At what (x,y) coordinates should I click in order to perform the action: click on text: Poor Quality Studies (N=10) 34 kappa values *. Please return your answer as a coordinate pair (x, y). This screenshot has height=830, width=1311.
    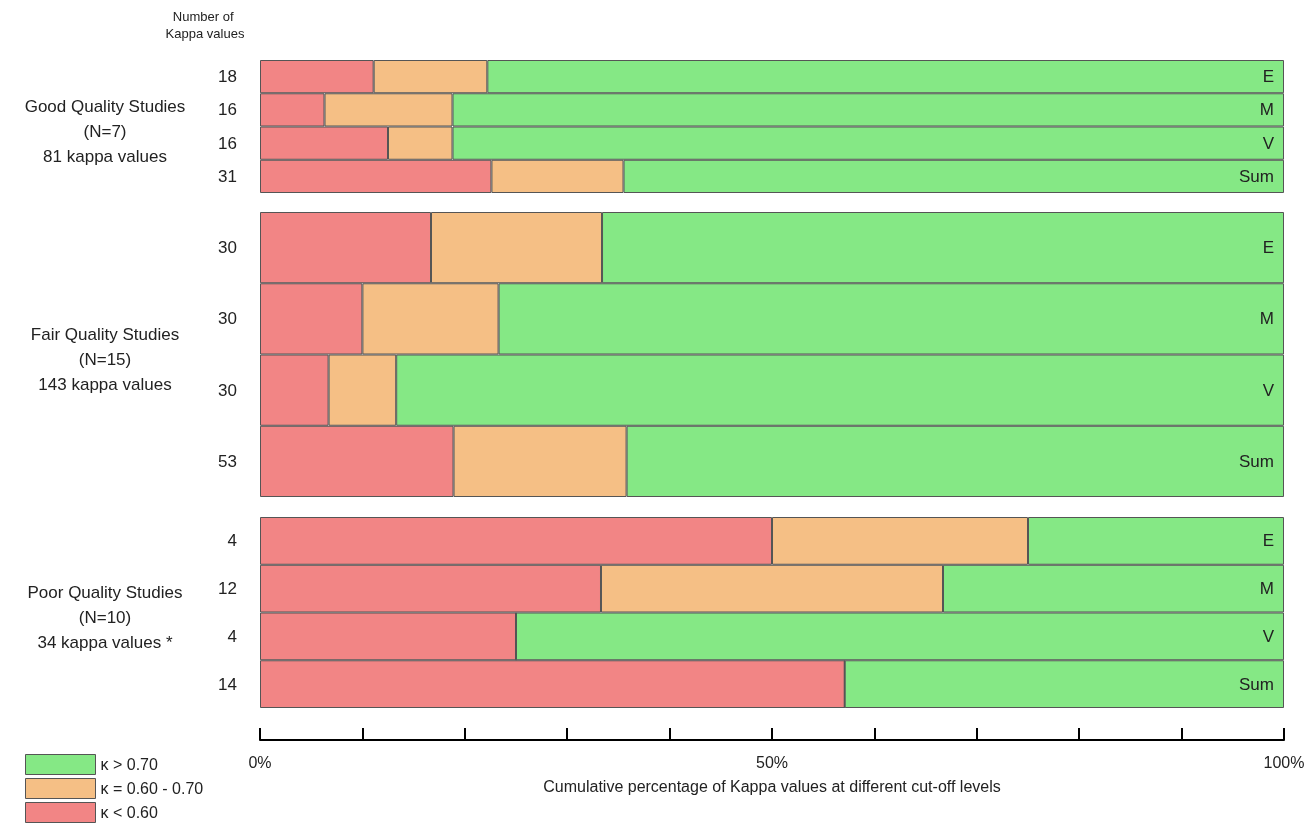
    Looking at the image, I should click on (105, 617).